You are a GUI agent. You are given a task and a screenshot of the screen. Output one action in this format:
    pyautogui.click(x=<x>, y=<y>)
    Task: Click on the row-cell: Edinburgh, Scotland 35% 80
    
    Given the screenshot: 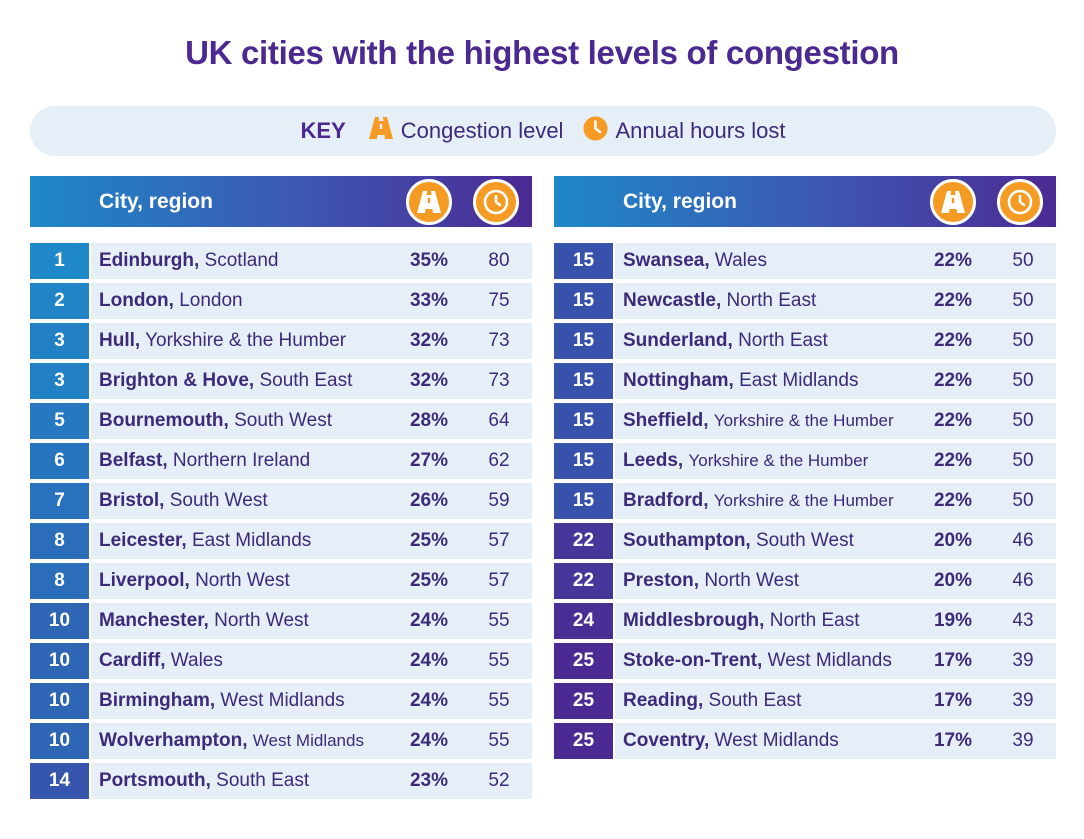 What is the action you would take?
    pyautogui.click(x=311, y=261)
    